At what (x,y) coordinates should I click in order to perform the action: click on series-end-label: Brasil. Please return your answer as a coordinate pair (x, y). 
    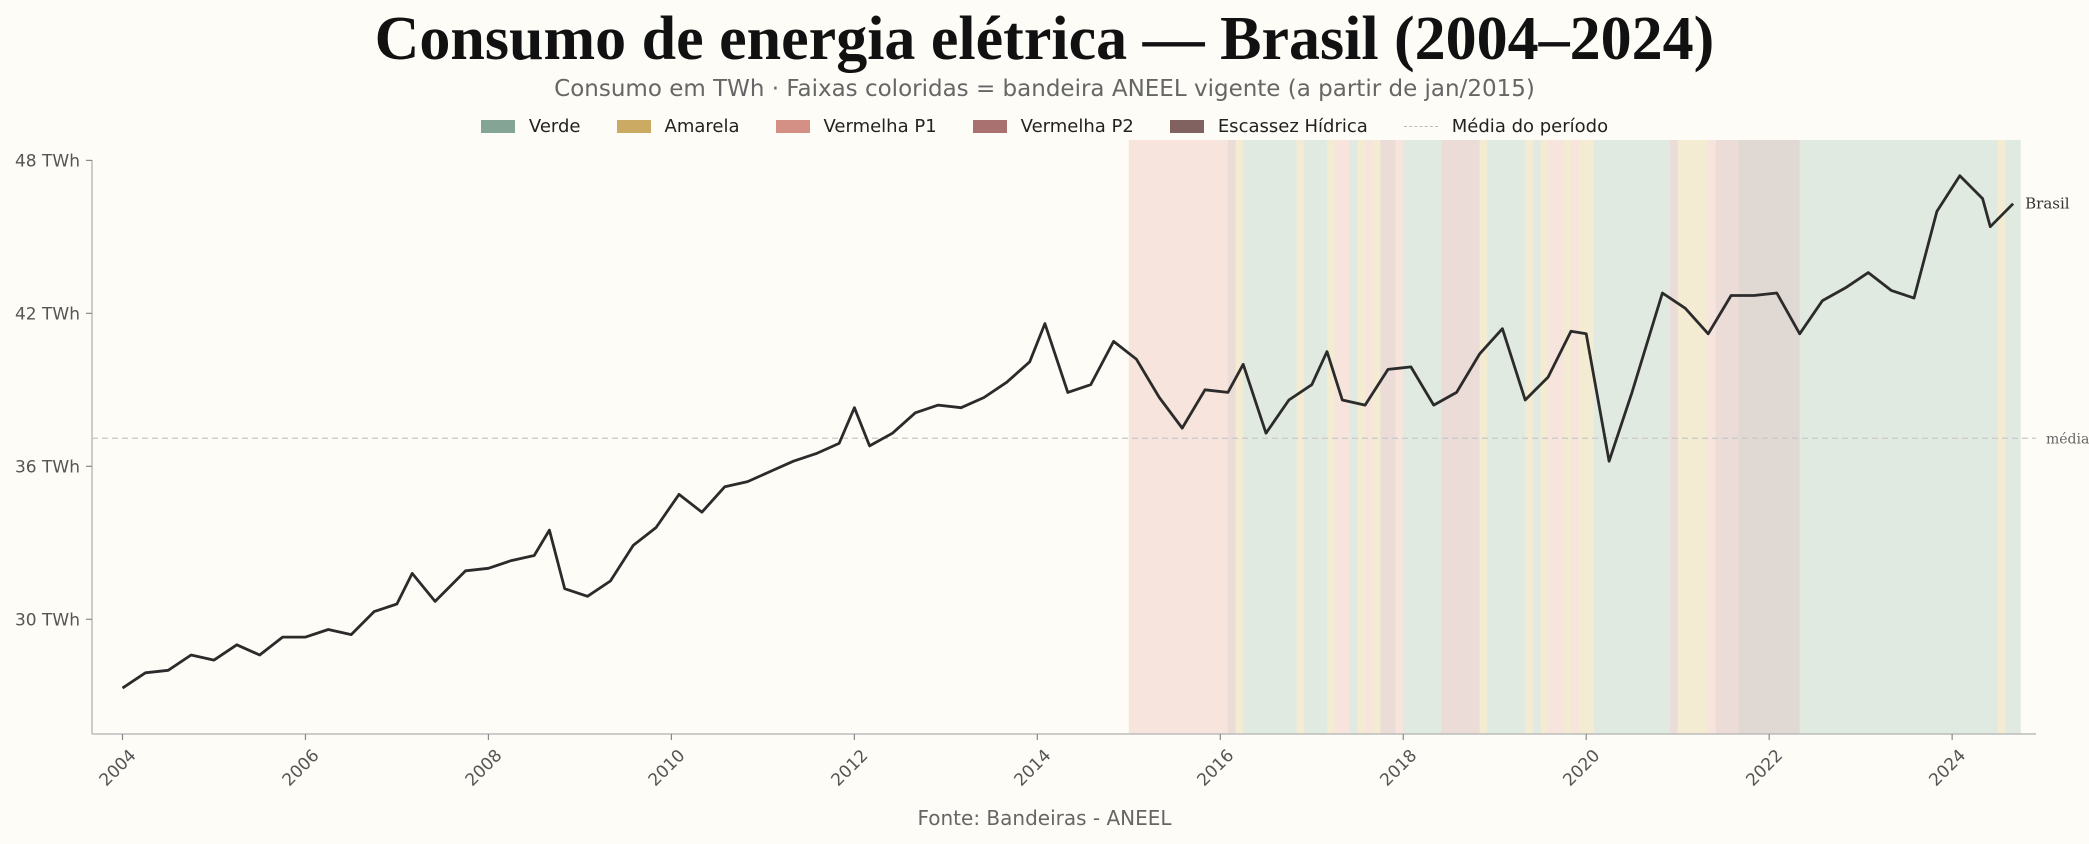
    Looking at the image, I should click on (2047, 204).